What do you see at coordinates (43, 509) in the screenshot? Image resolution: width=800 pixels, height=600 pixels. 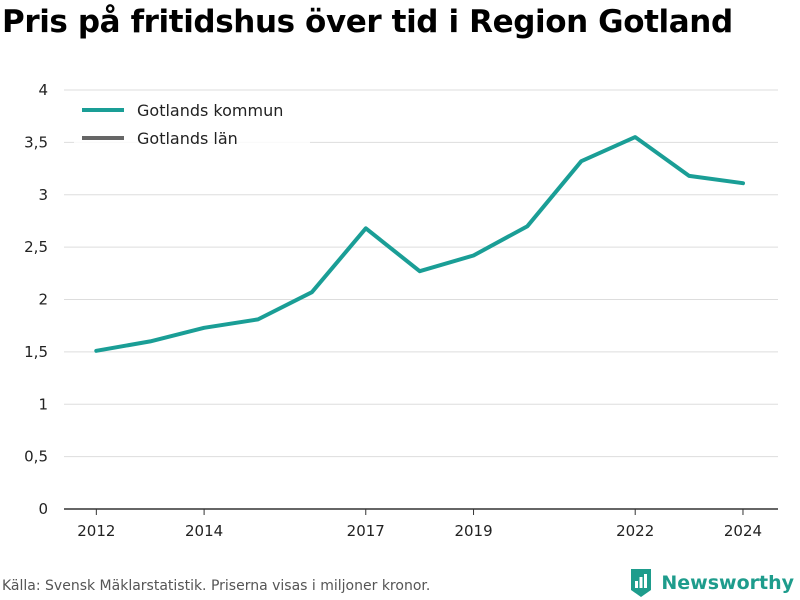 I see `y-tick-label: 0` at bounding box center [43, 509].